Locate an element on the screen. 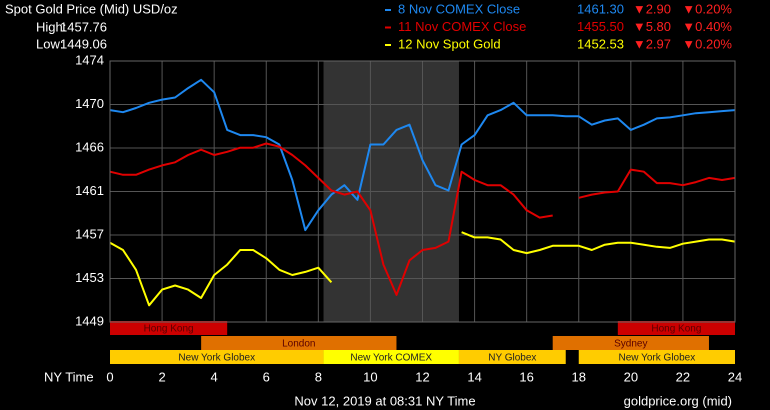 This screenshot has height=410, width=770. legend-close: 1461.30 is located at coordinates (600, 8).